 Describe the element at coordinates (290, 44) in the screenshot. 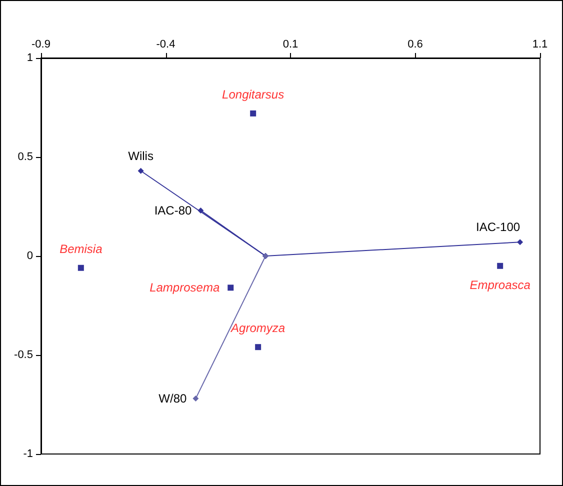

I see `x-tick-label: 0.1` at that location.